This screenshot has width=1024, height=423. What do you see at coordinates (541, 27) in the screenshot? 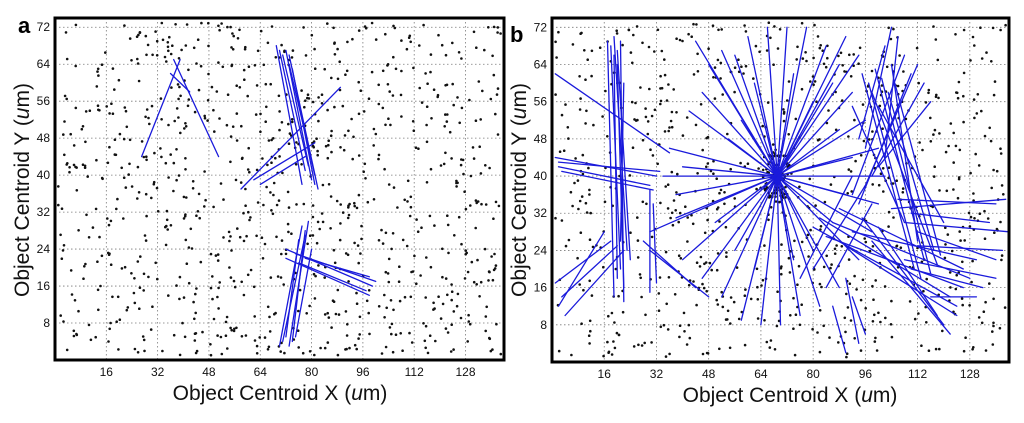
I see `panel-b-y-tick-72: 72` at bounding box center [541, 27].